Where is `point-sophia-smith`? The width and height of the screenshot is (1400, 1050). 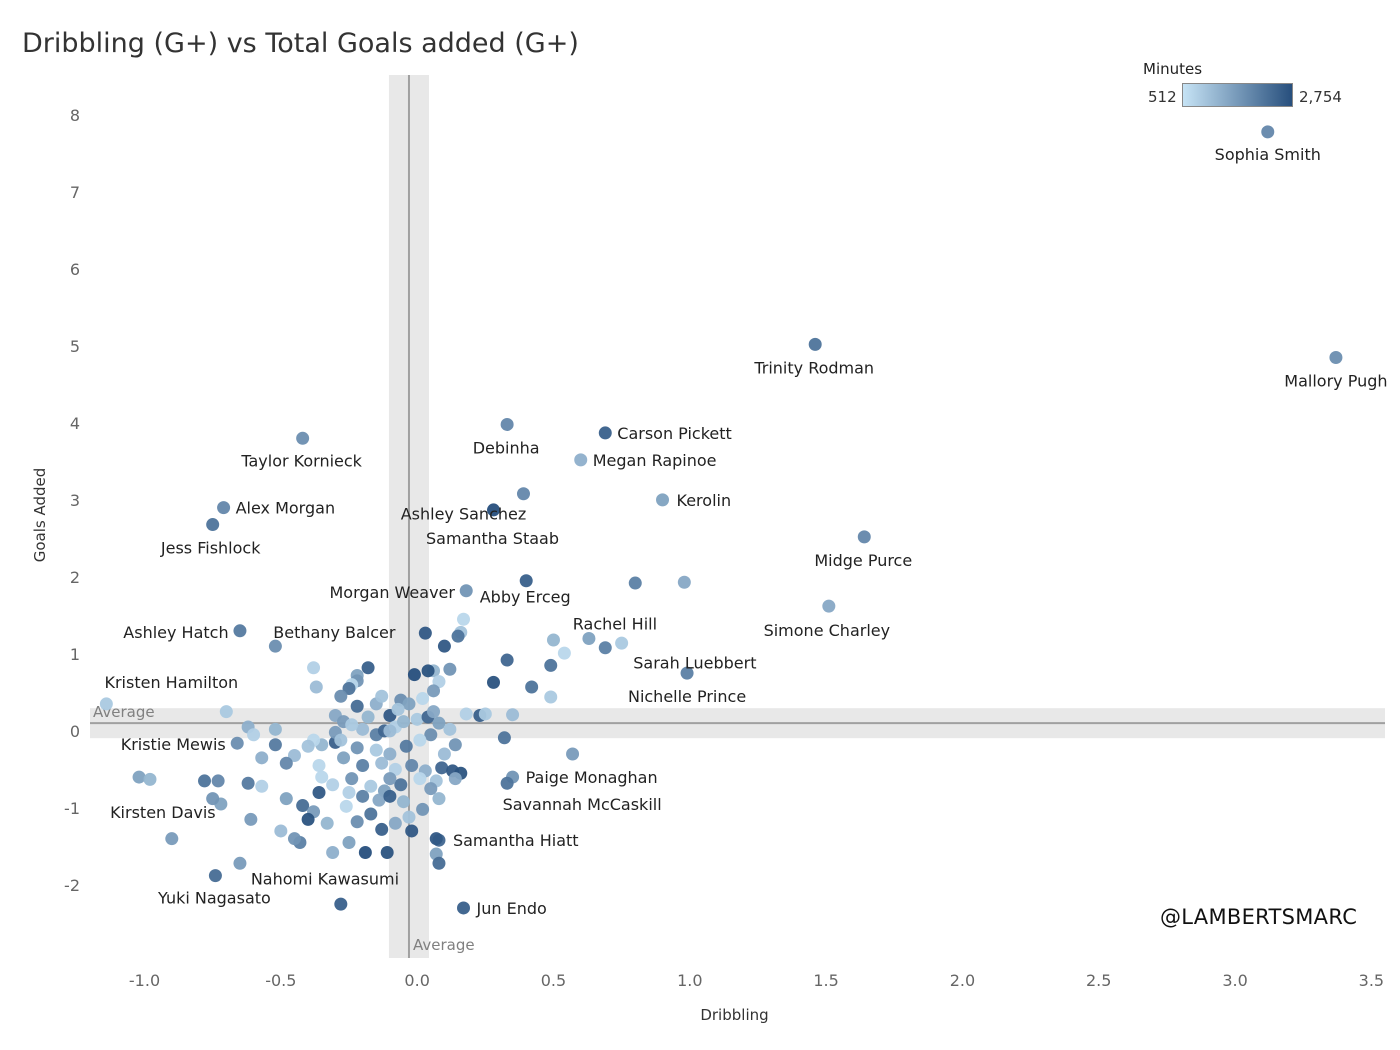 point-sophia-smith is located at coordinates (1268, 132).